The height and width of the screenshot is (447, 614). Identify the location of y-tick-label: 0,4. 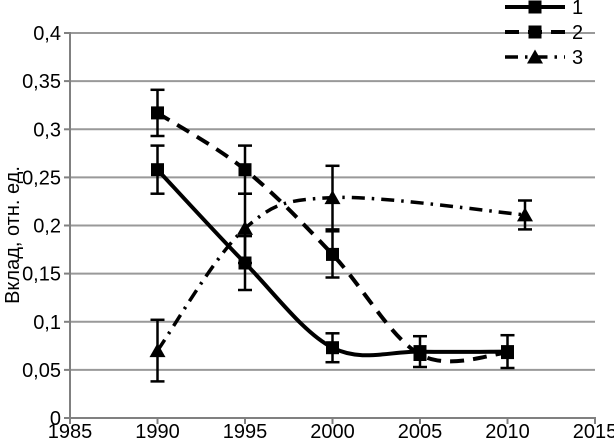
(47, 34).